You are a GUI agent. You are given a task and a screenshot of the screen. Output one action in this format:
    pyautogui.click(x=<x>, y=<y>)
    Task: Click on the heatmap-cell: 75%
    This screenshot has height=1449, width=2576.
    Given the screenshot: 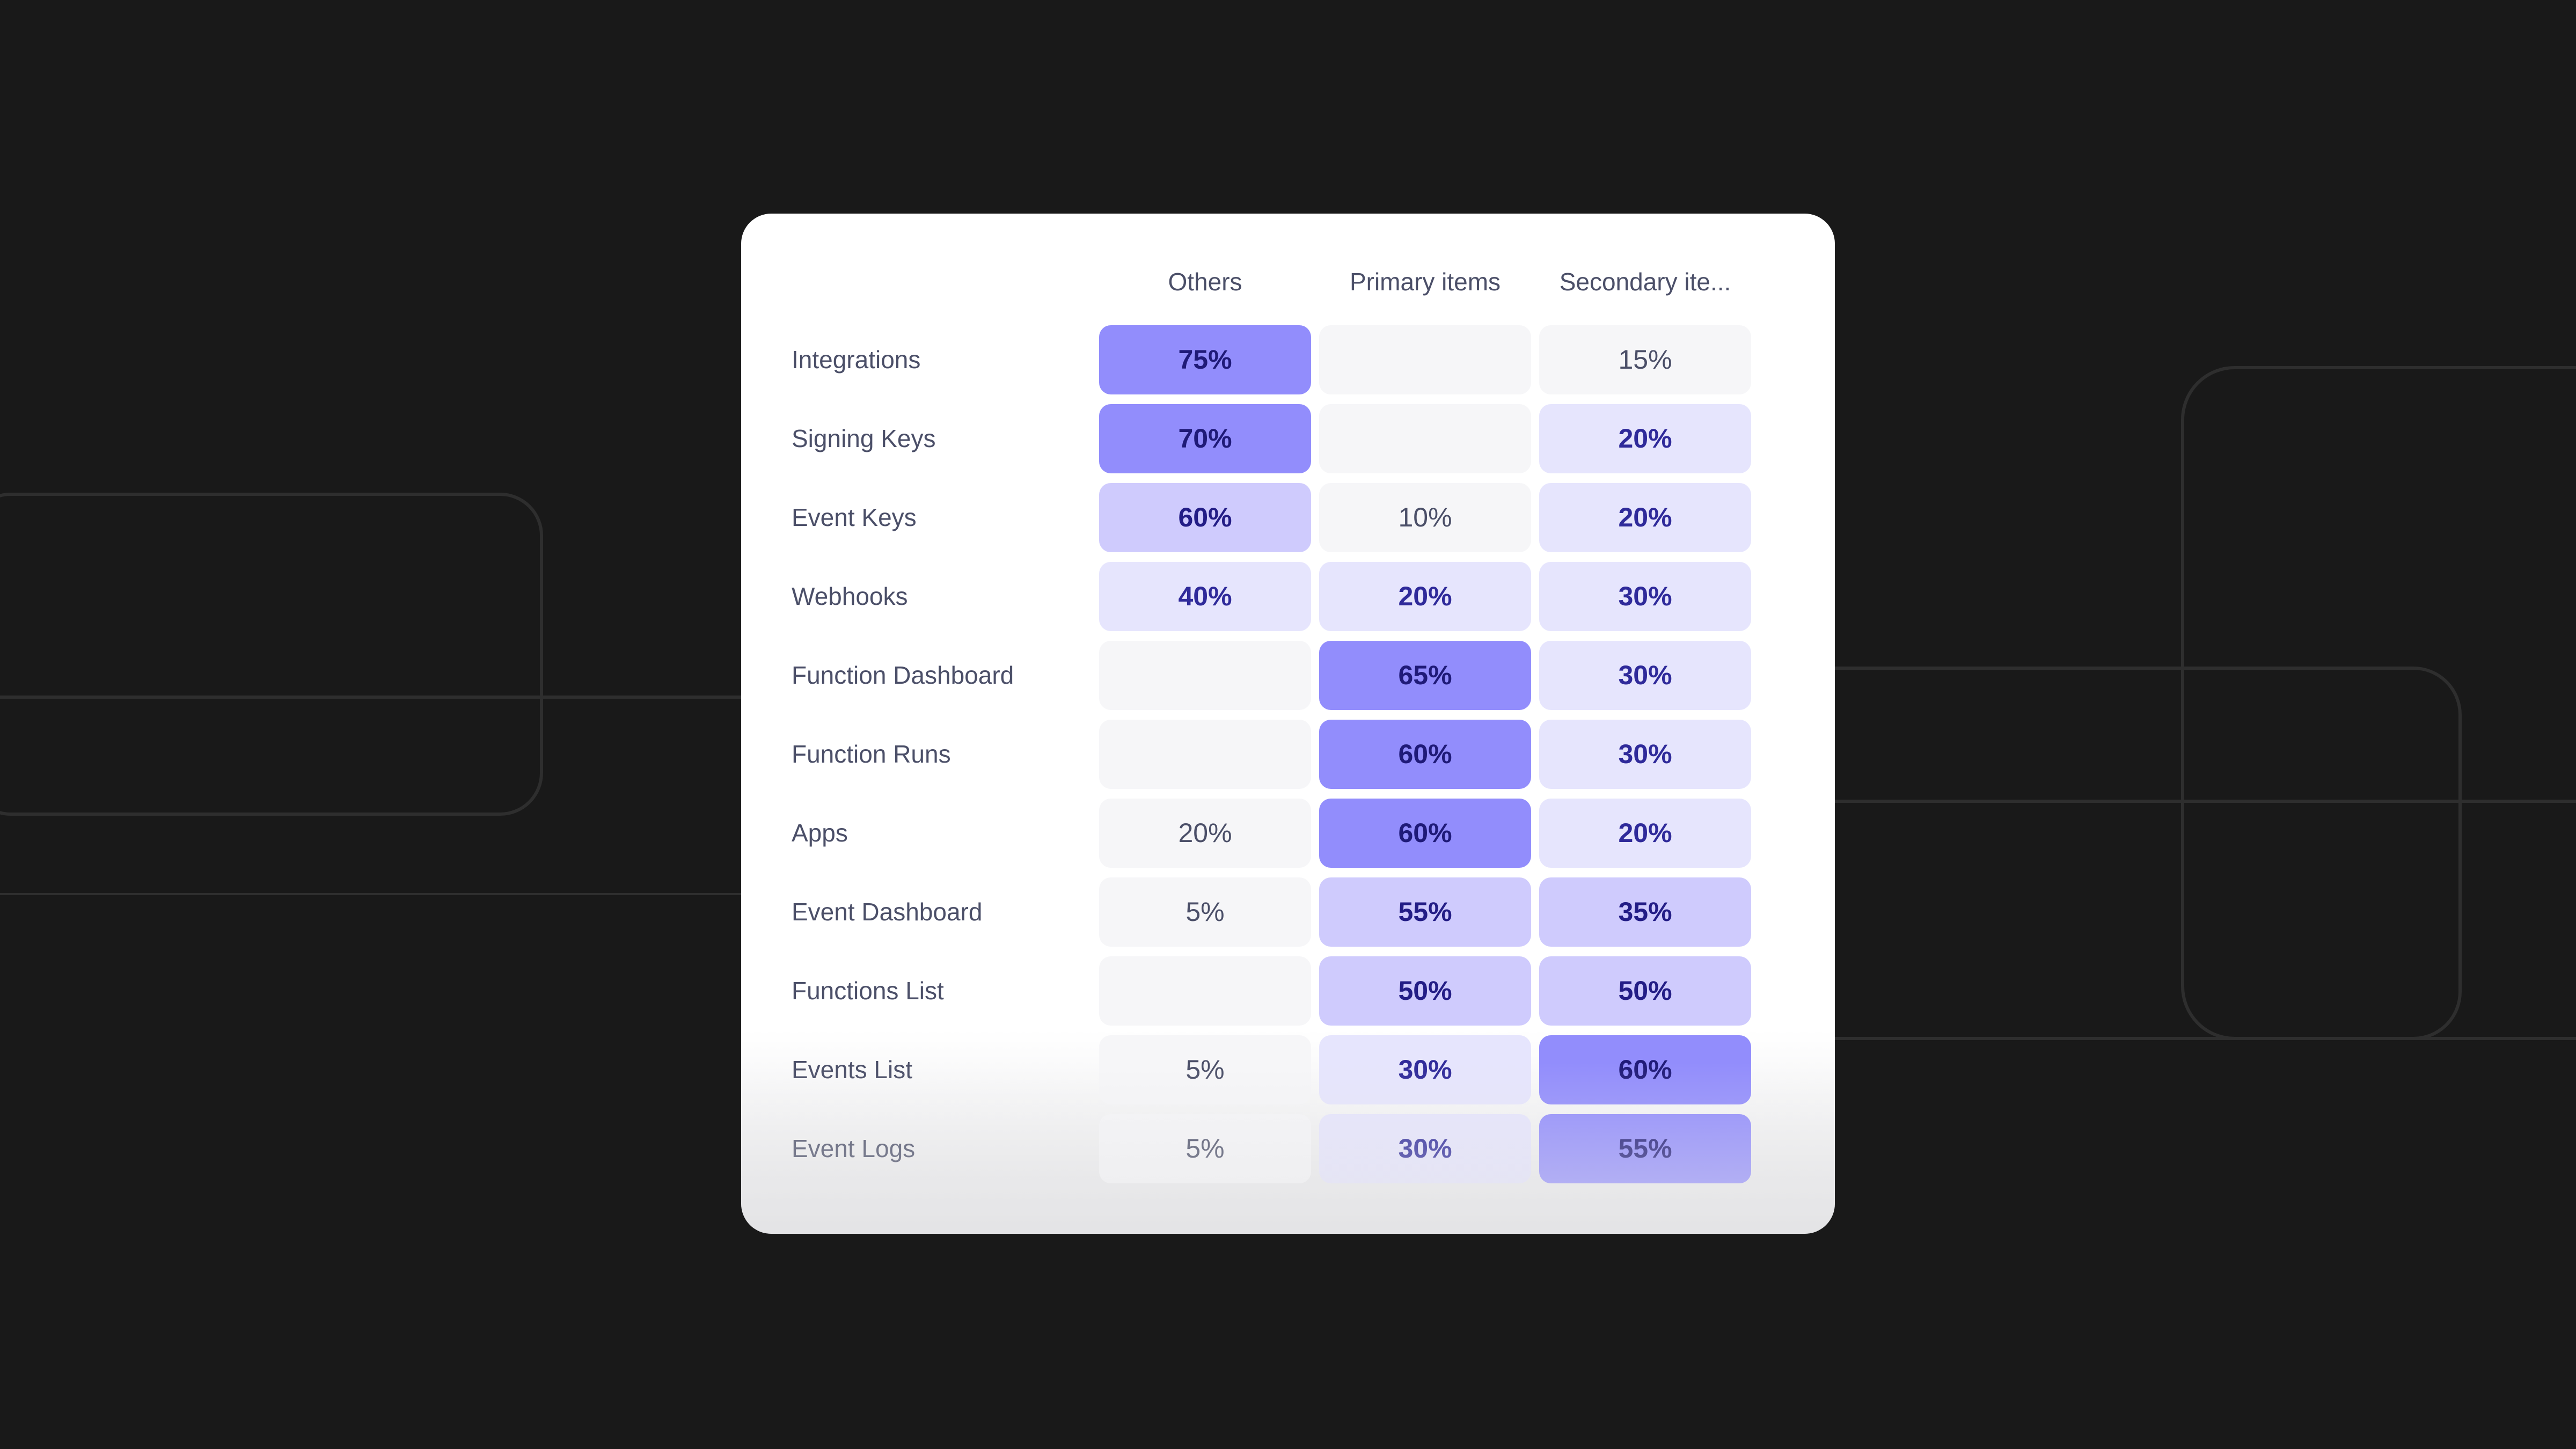 What is the action you would take?
    pyautogui.click(x=1205, y=359)
    